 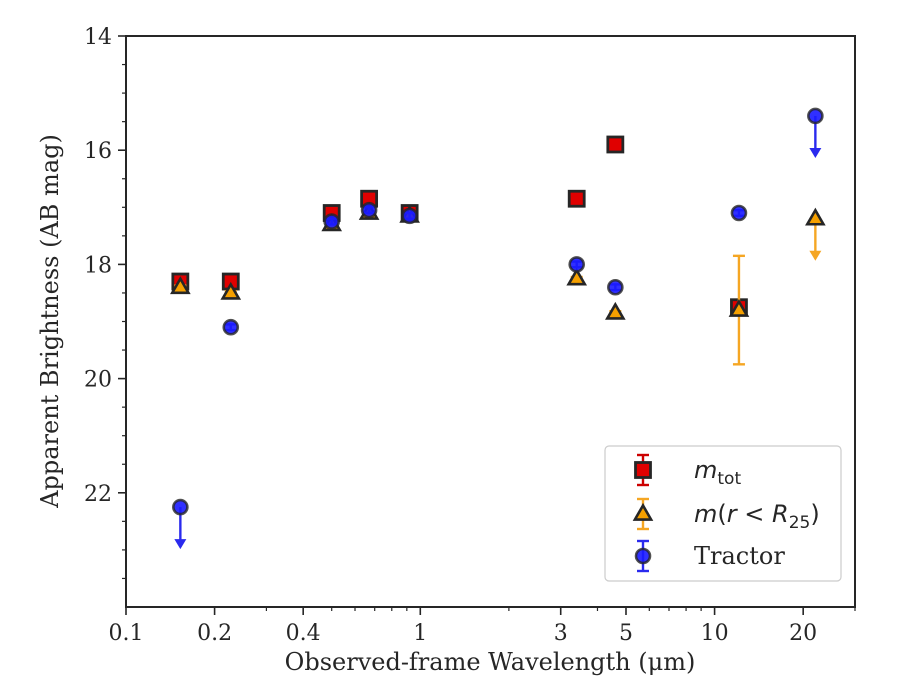 I want to click on x-tick-label: 1, so click(x=420, y=633).